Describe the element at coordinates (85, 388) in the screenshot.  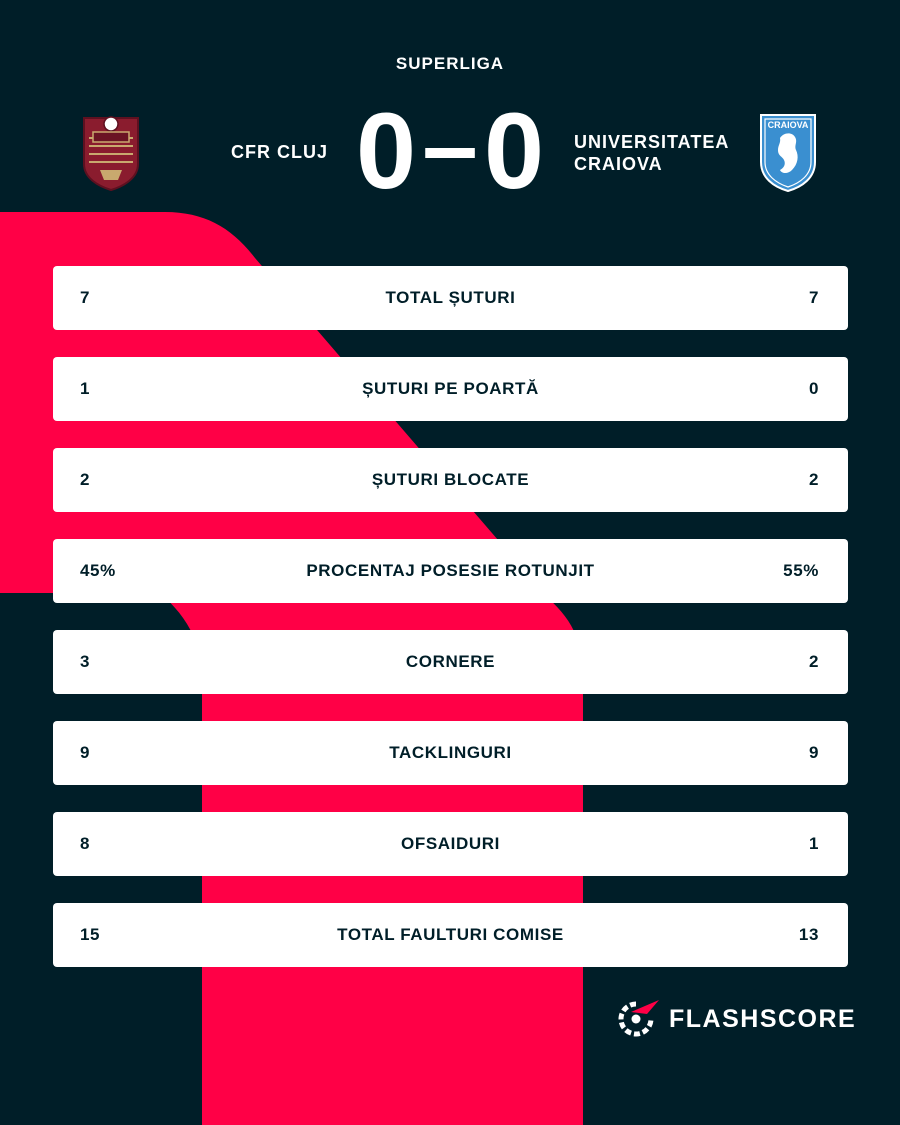
I see `stat-home-value: 1` at that location.